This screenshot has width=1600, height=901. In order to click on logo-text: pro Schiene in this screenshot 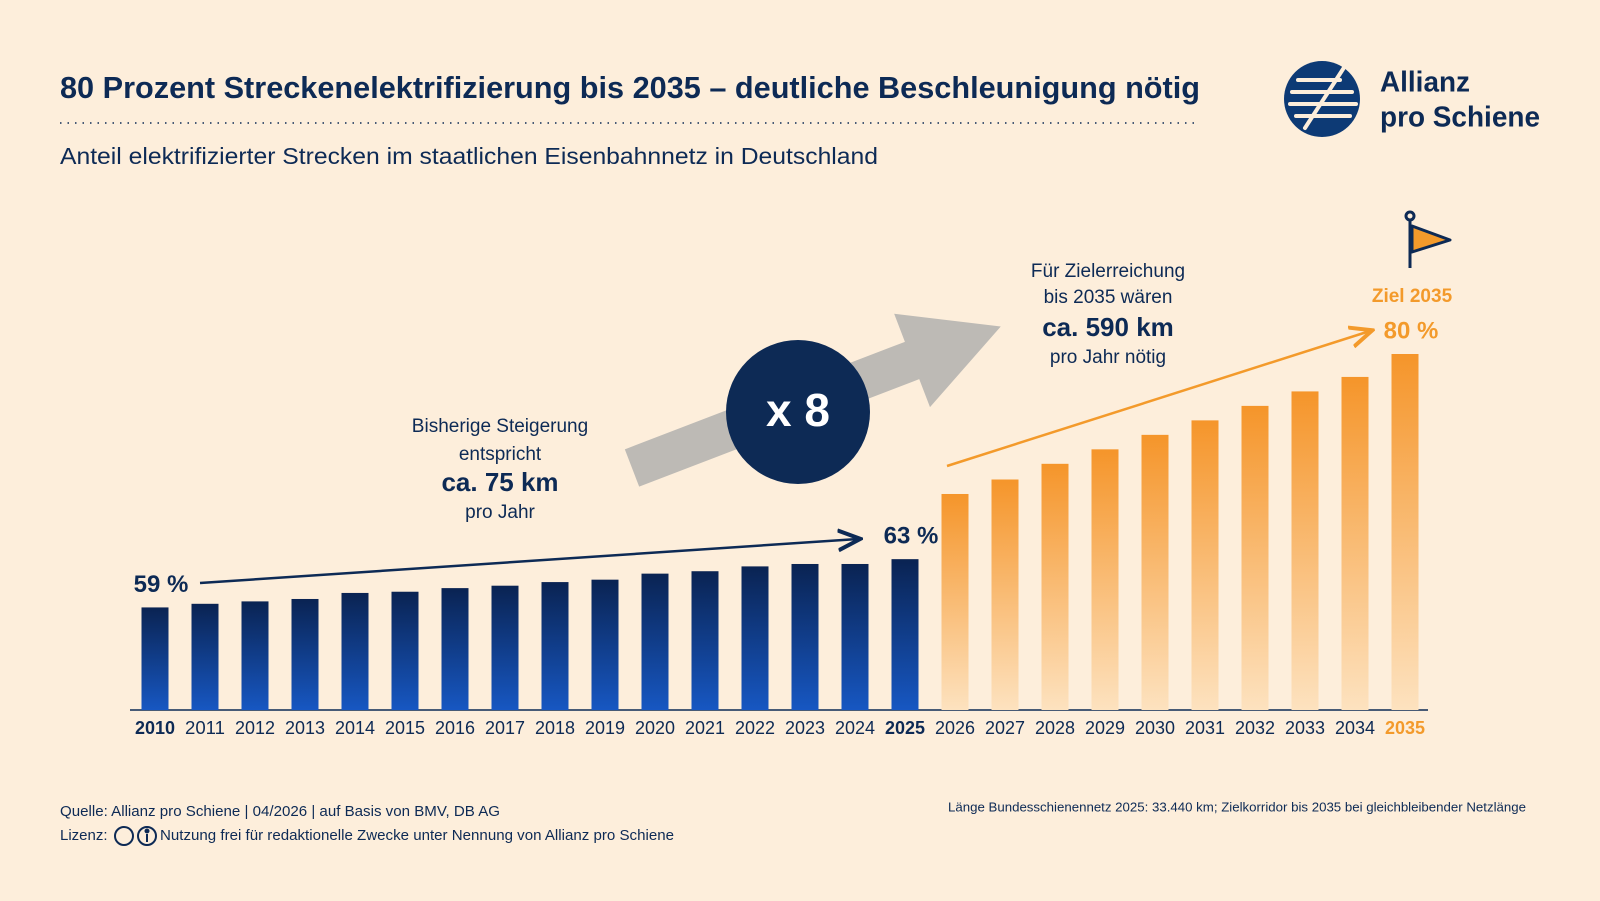, I will do `click(1460, 118)`.